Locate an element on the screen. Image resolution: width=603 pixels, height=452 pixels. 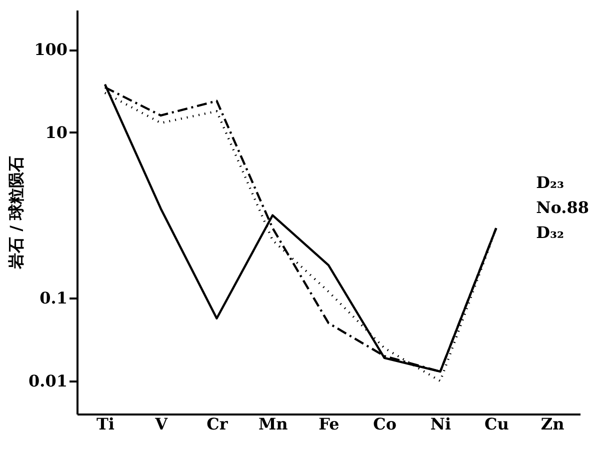
text: No.88 is located at coordinates (563, 208).